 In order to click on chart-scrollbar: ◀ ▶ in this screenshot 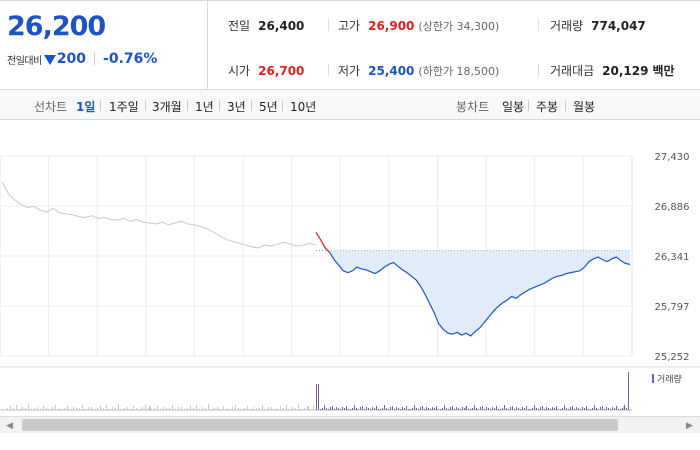, I will do `click(350, 424)`.